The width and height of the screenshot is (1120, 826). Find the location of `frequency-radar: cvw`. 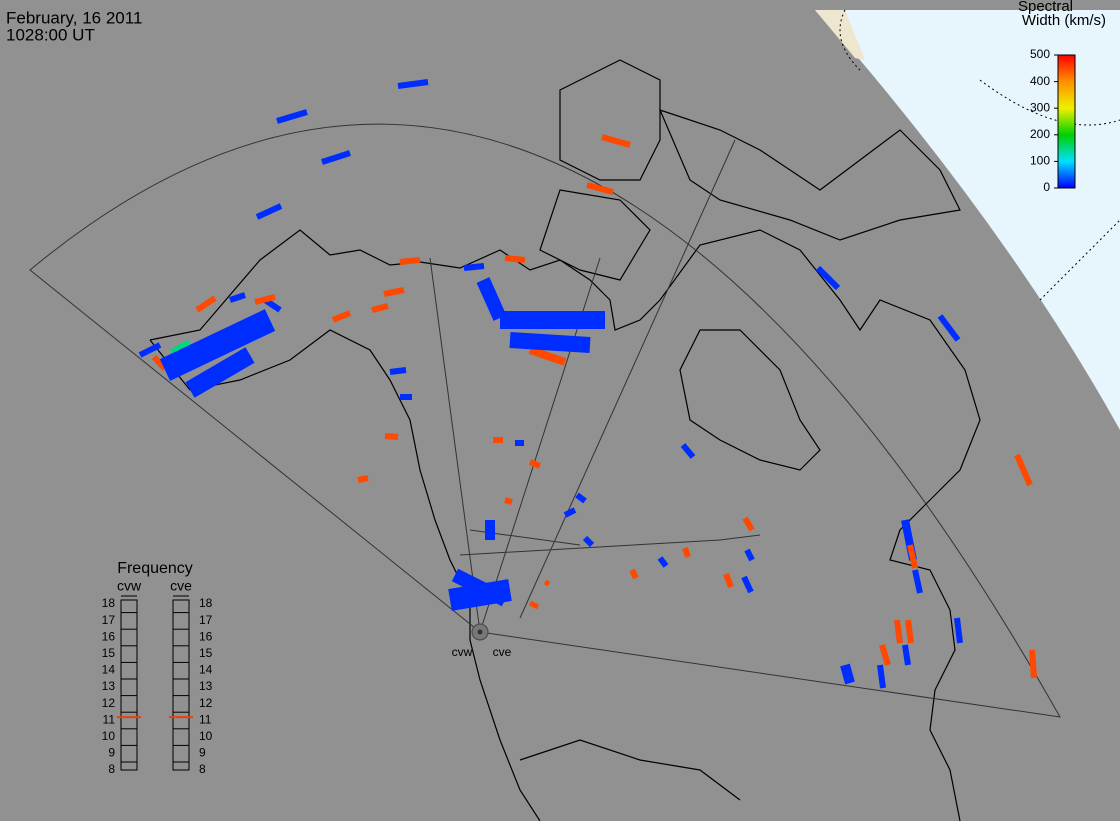

frequency-radar: cvw is located at coordinates (129, 586).